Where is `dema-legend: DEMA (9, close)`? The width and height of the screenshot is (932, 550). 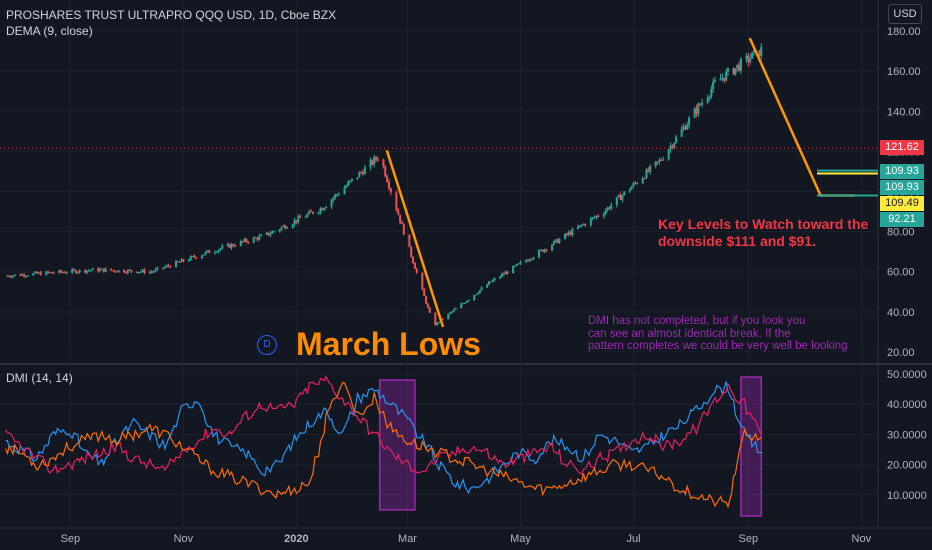 dema-legend: DEMA (9, close) is located at coordinates (49, 31).